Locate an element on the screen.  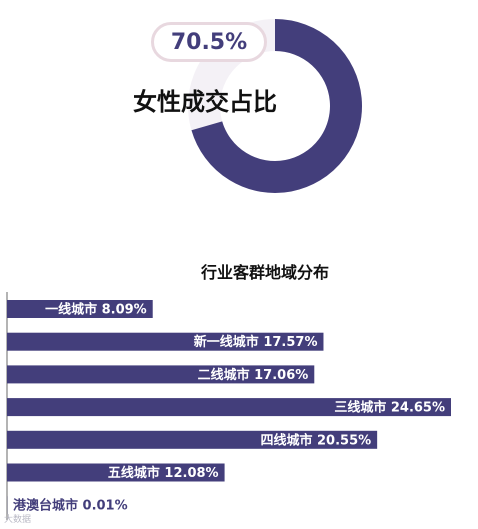
percentage-pill: 70.5% is located at coordinates (209, 42).